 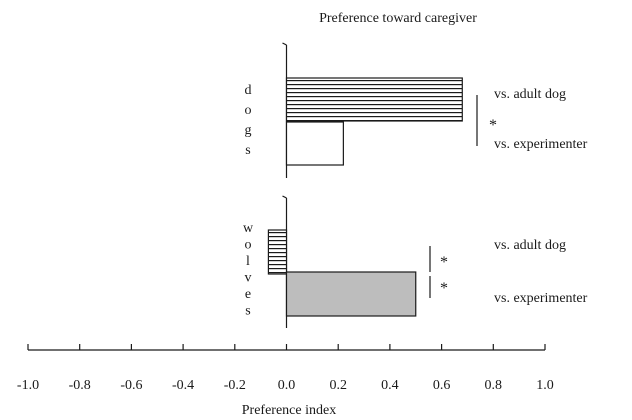 I want to click on x-tick-label: 0.8, so click(x=494, y=385).